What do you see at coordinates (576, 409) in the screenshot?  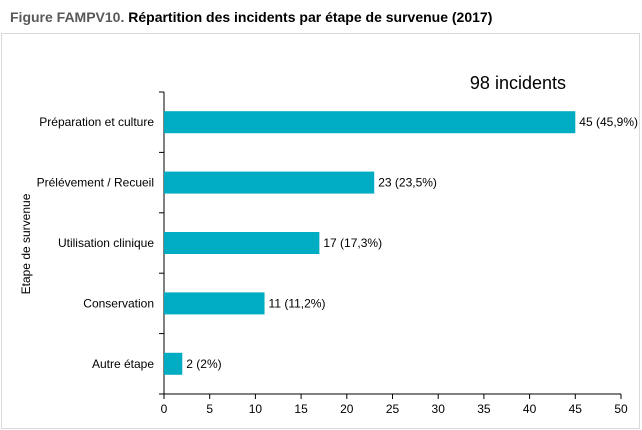 I see `x-tick-label: 45` at bounding box center [576, 409].